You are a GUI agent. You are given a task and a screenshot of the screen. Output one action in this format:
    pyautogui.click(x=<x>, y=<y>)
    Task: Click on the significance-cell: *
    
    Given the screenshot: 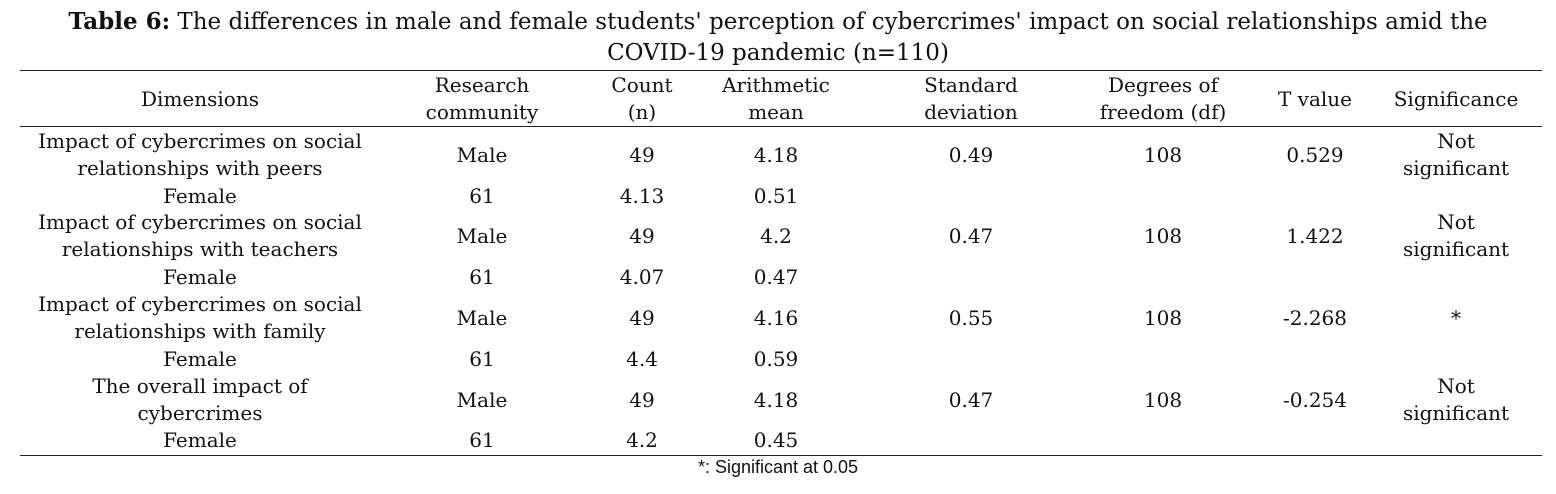 What is the action you would take?
    pyautogui.click(x=1456, y=318)
    